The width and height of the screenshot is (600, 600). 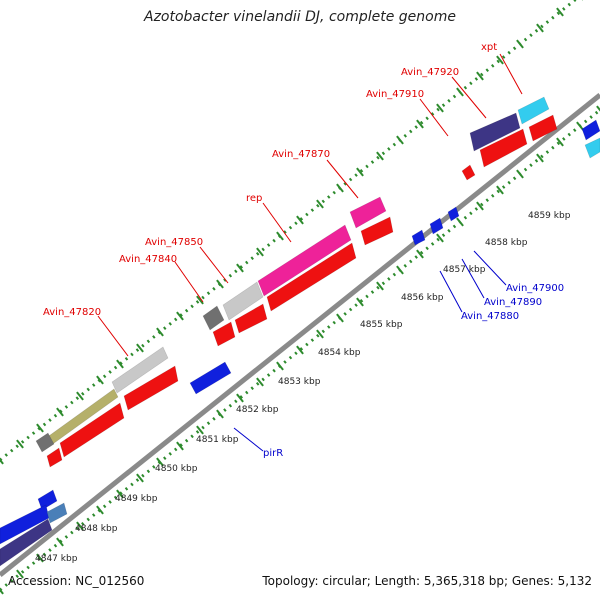 I want to click on gene-label-pirr: pirR, so click(x=273, y=453).